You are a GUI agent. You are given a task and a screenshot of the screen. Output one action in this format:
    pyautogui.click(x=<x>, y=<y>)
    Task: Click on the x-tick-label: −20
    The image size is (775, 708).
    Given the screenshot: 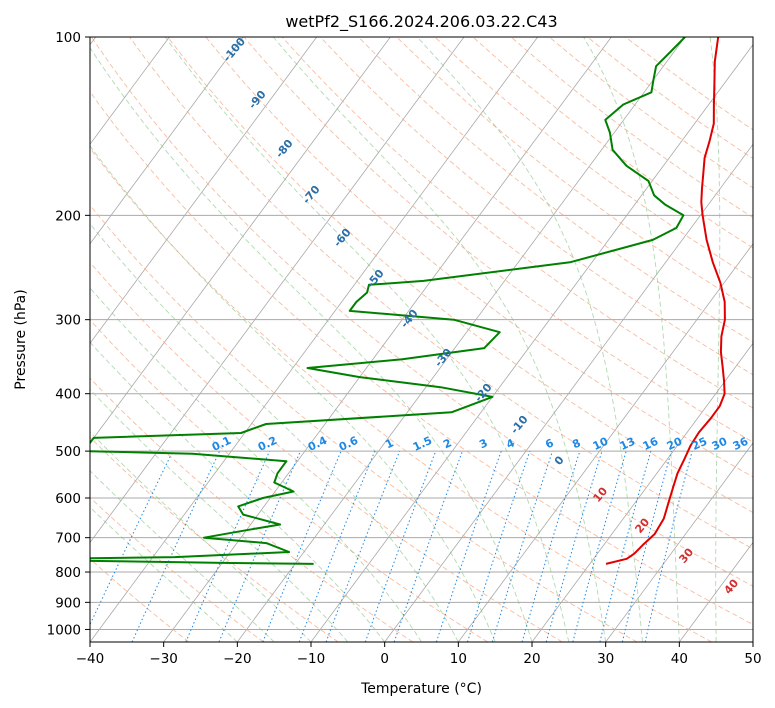 What is the action you would take?
    pyautogui.click(x=237, y=659)
    